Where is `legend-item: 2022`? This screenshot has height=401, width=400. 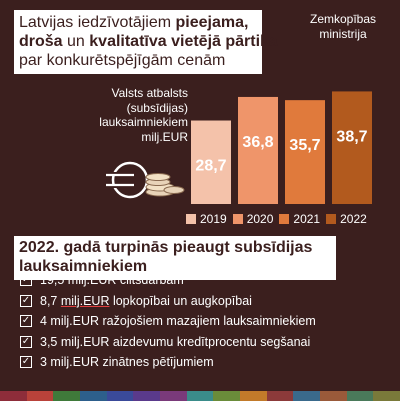
legend-item: 2022 is located at coordinates (346, 219).